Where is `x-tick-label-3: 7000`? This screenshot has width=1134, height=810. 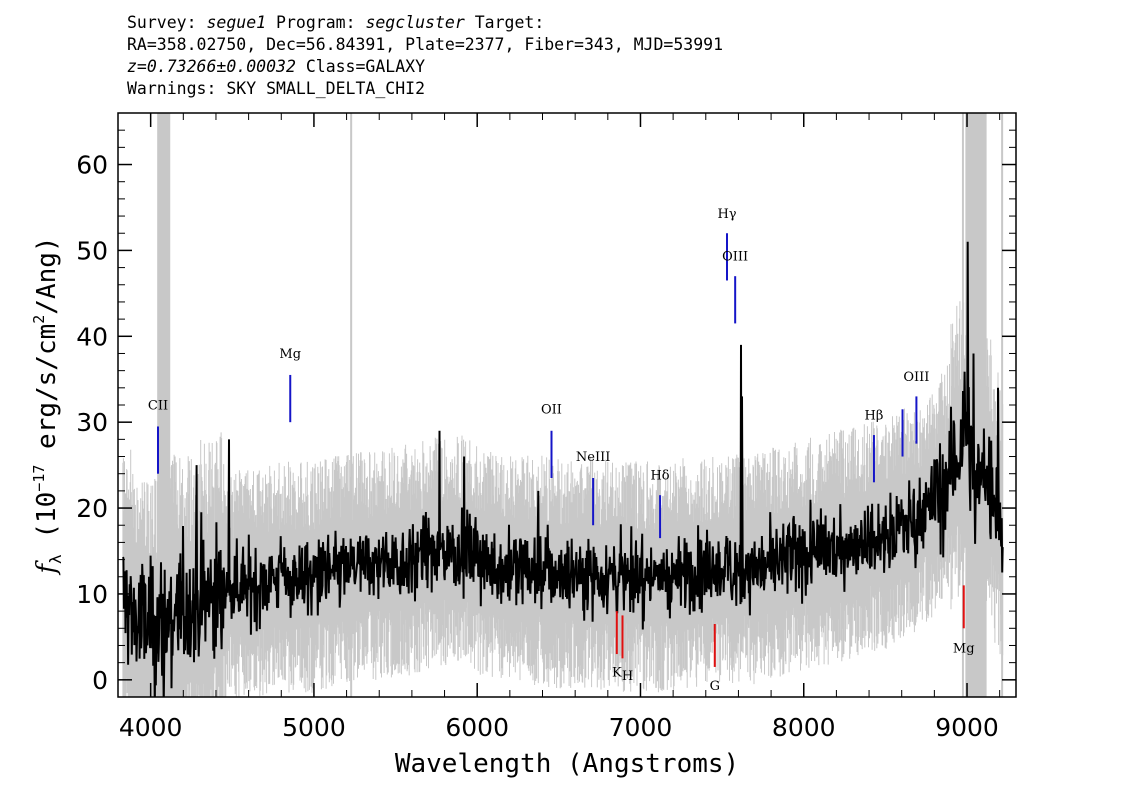
x-tick-label-3: 7000 is located at coordinates (641, 727).